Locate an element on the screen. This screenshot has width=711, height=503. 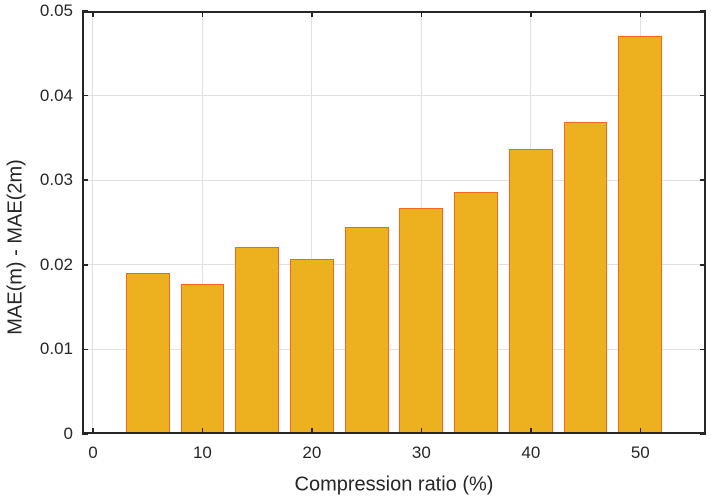
x-tick-label: 10 is located at coordinates (202, 452).